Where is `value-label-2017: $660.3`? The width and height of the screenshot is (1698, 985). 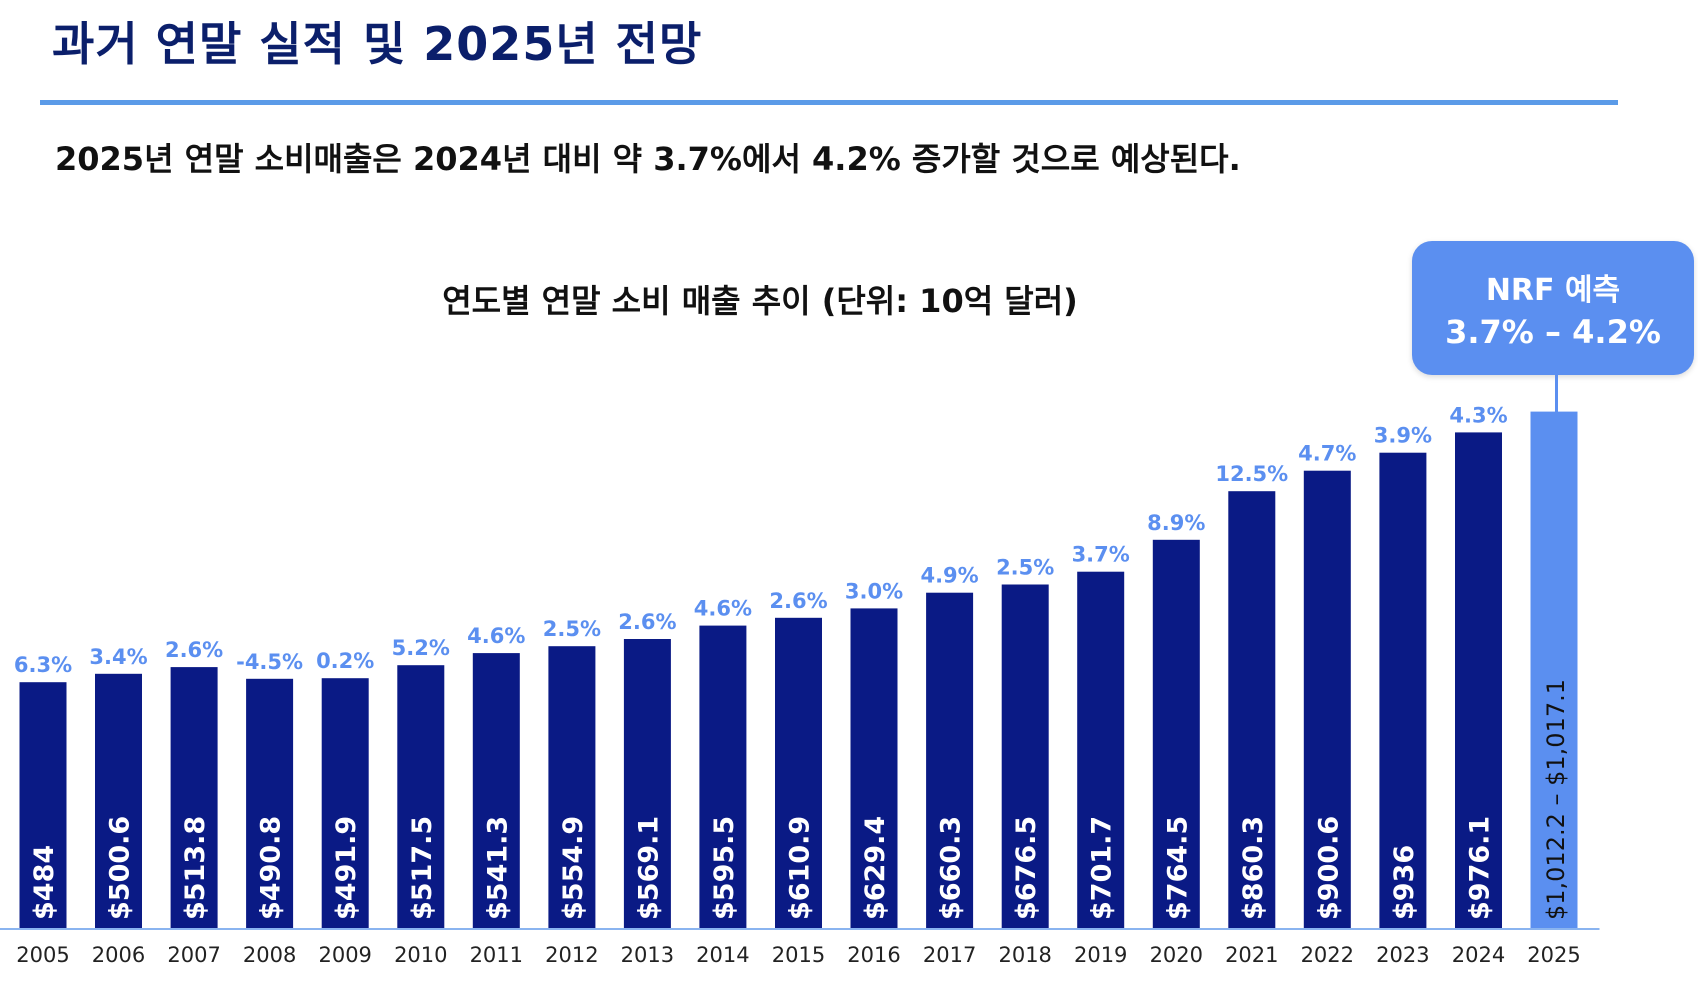
value-label-2017: $660.3 is located at coordinates (951, 868).